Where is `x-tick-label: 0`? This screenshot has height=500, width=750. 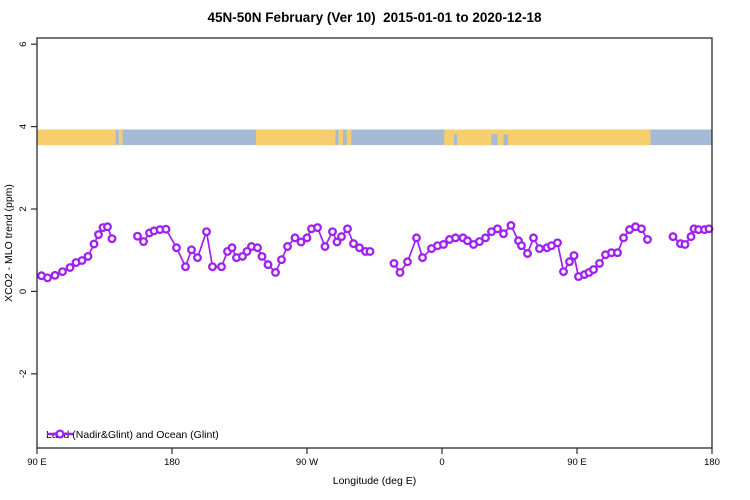
x-tick-label: 0 is located at coordinates (441, 462).